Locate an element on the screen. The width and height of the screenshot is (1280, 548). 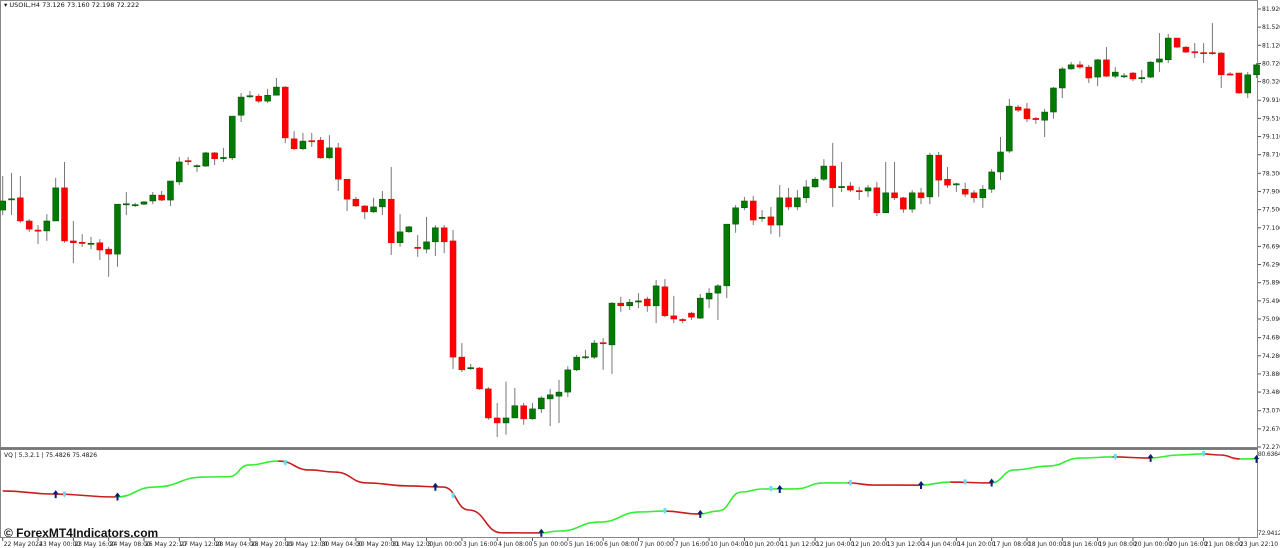
time-tick-label: 12 Jun 04:00 is located at coordinates (835, 544).